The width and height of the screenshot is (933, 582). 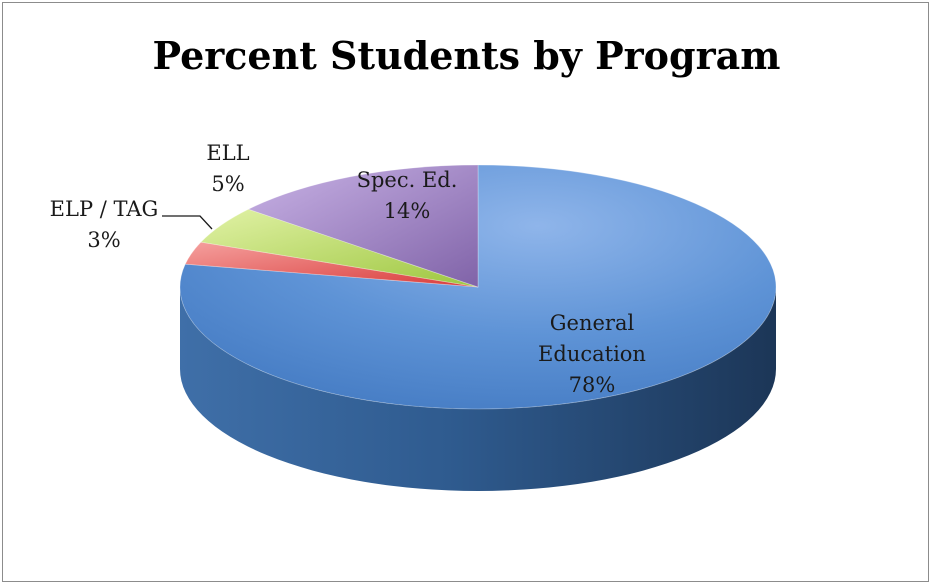 I want to click on data-label-elp-tag: ELP / TAG 3%, so click(x=104, y=224).